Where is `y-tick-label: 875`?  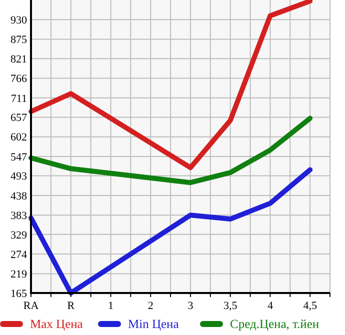
y-tick-label: 875 is located at coordinates (19, 40).